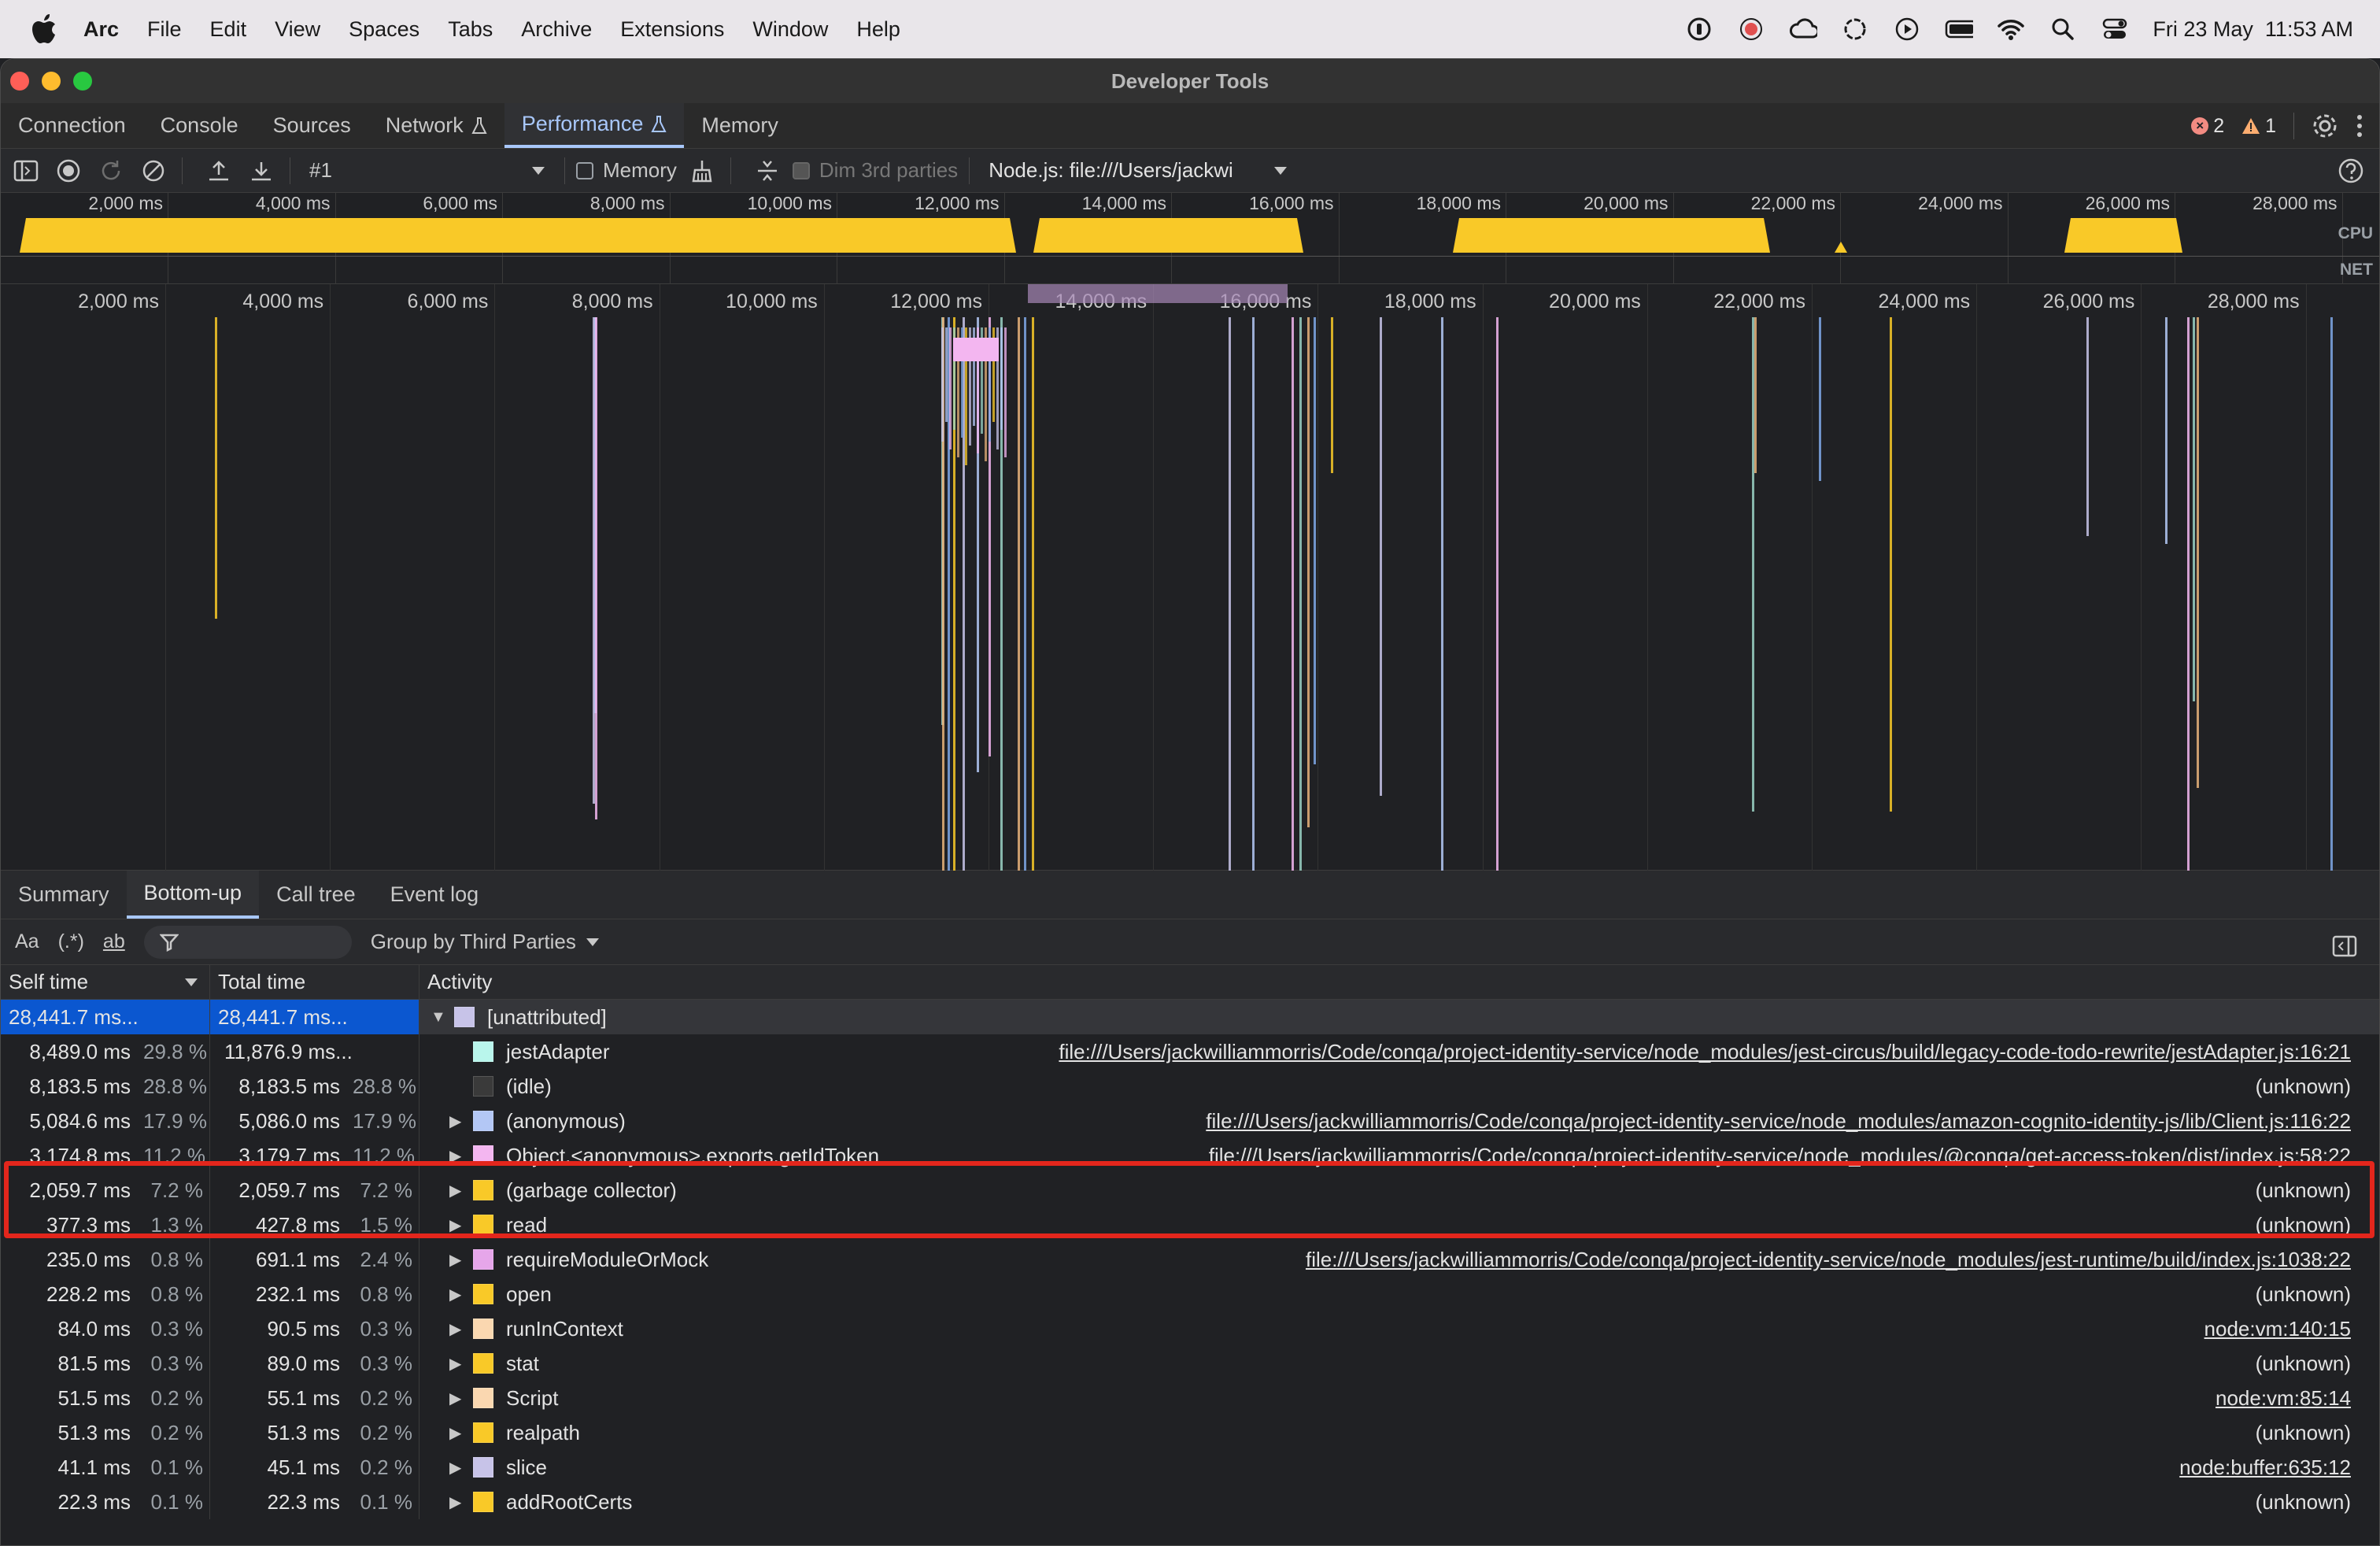 Image resolution: width=2380 pixels, height=1546 pixels. I want to click on source-link: node:vm:85:14, so click(2283, 1397).